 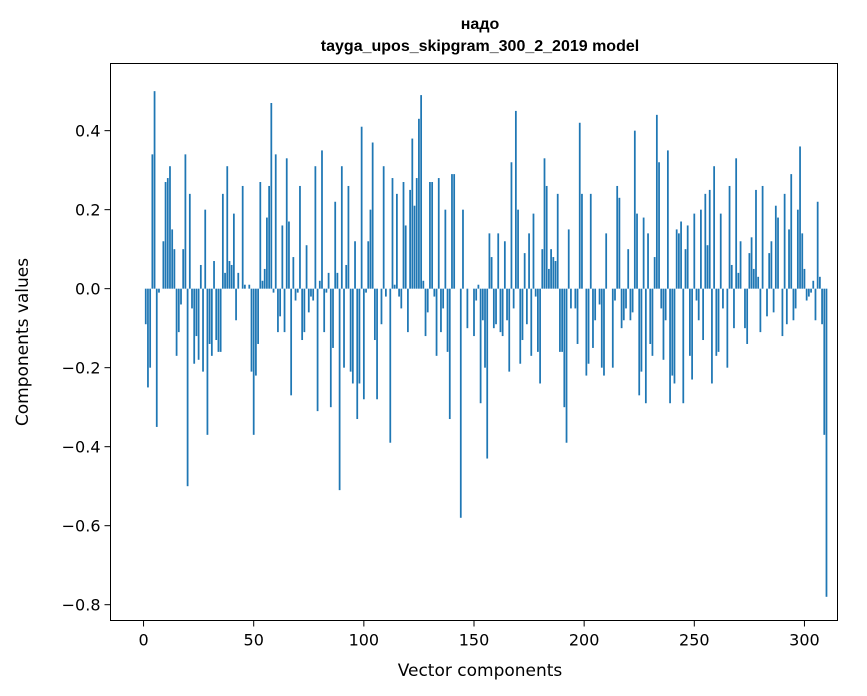 What do you see at coordinates (480, 24) in the screenshot?
I see `chart-title-line1: надо` at bounding box center [480, 24].